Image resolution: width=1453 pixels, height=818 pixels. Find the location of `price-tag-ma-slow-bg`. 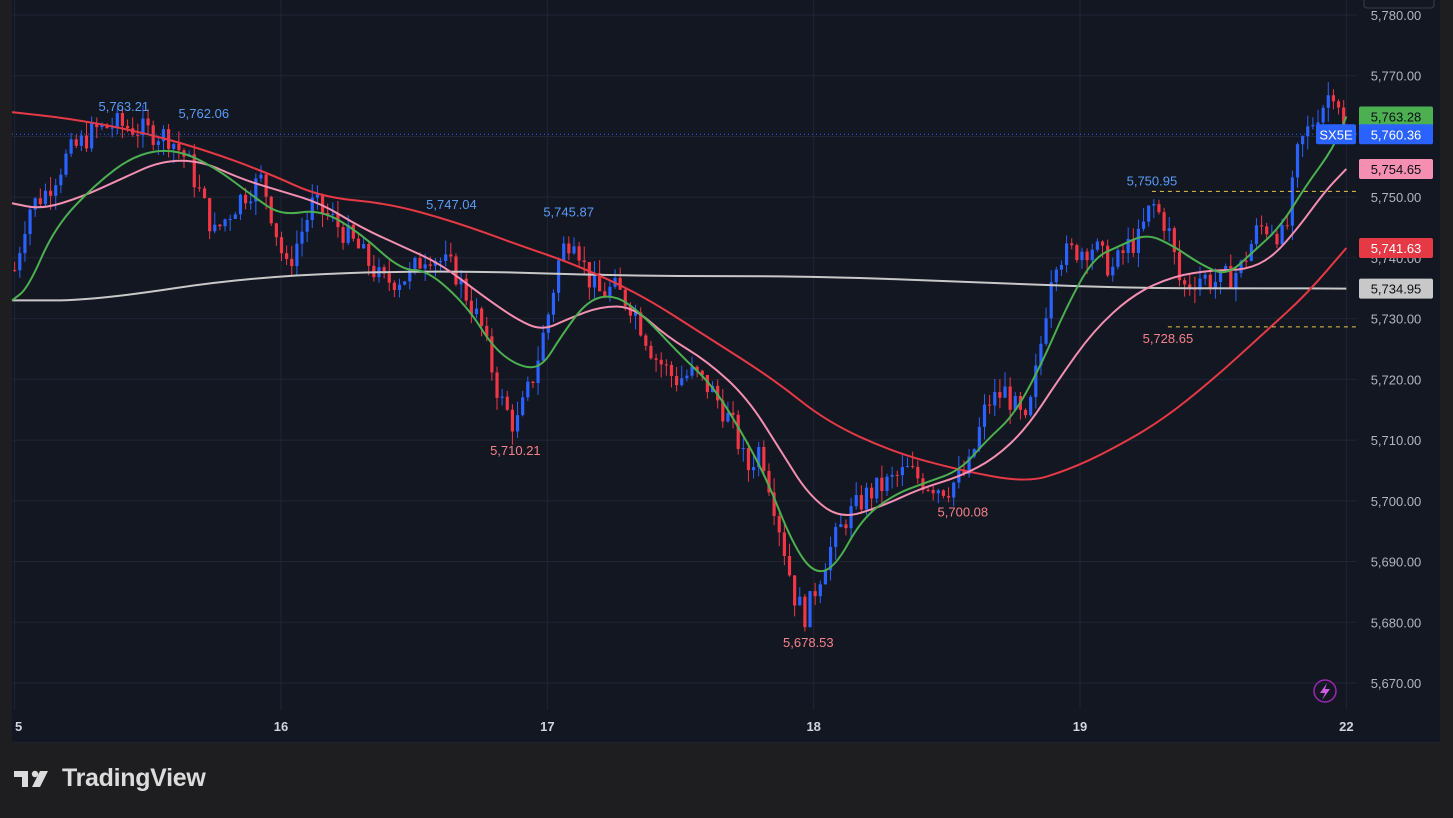

price-tag-ma-slow-bg is located at coordinates (1396, 248).